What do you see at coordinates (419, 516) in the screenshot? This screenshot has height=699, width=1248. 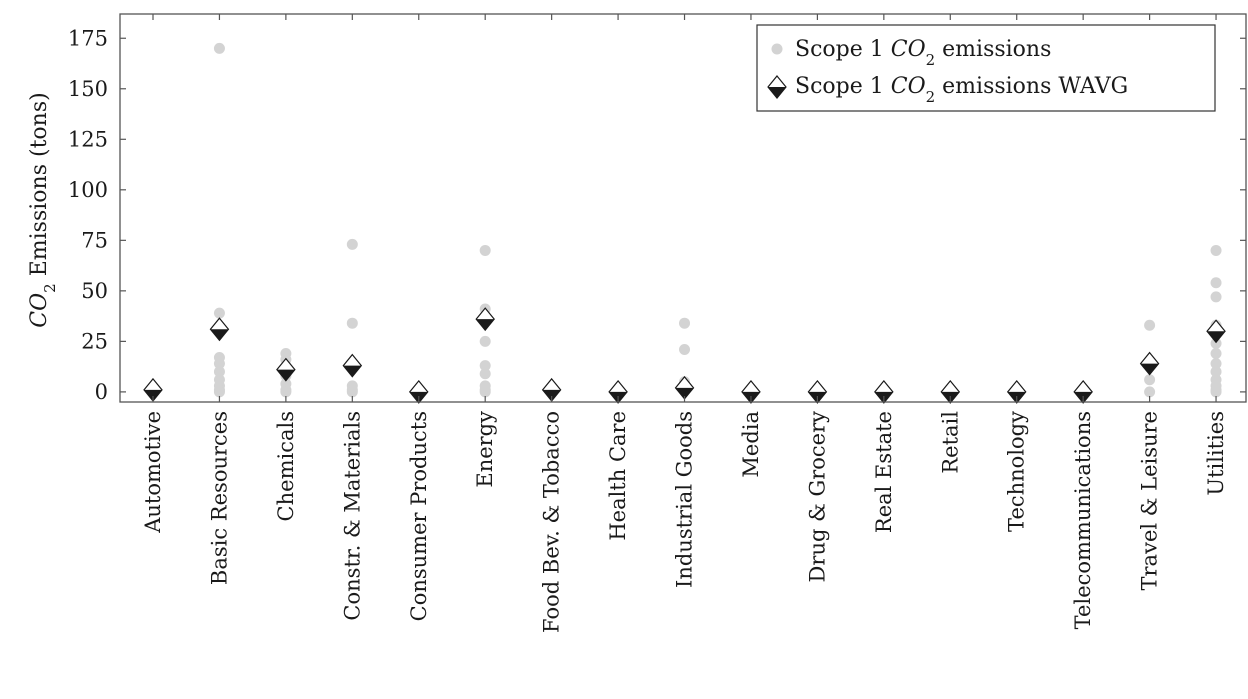 I see `x-category-label: Consumer Products` at bounding box center [419, 516].